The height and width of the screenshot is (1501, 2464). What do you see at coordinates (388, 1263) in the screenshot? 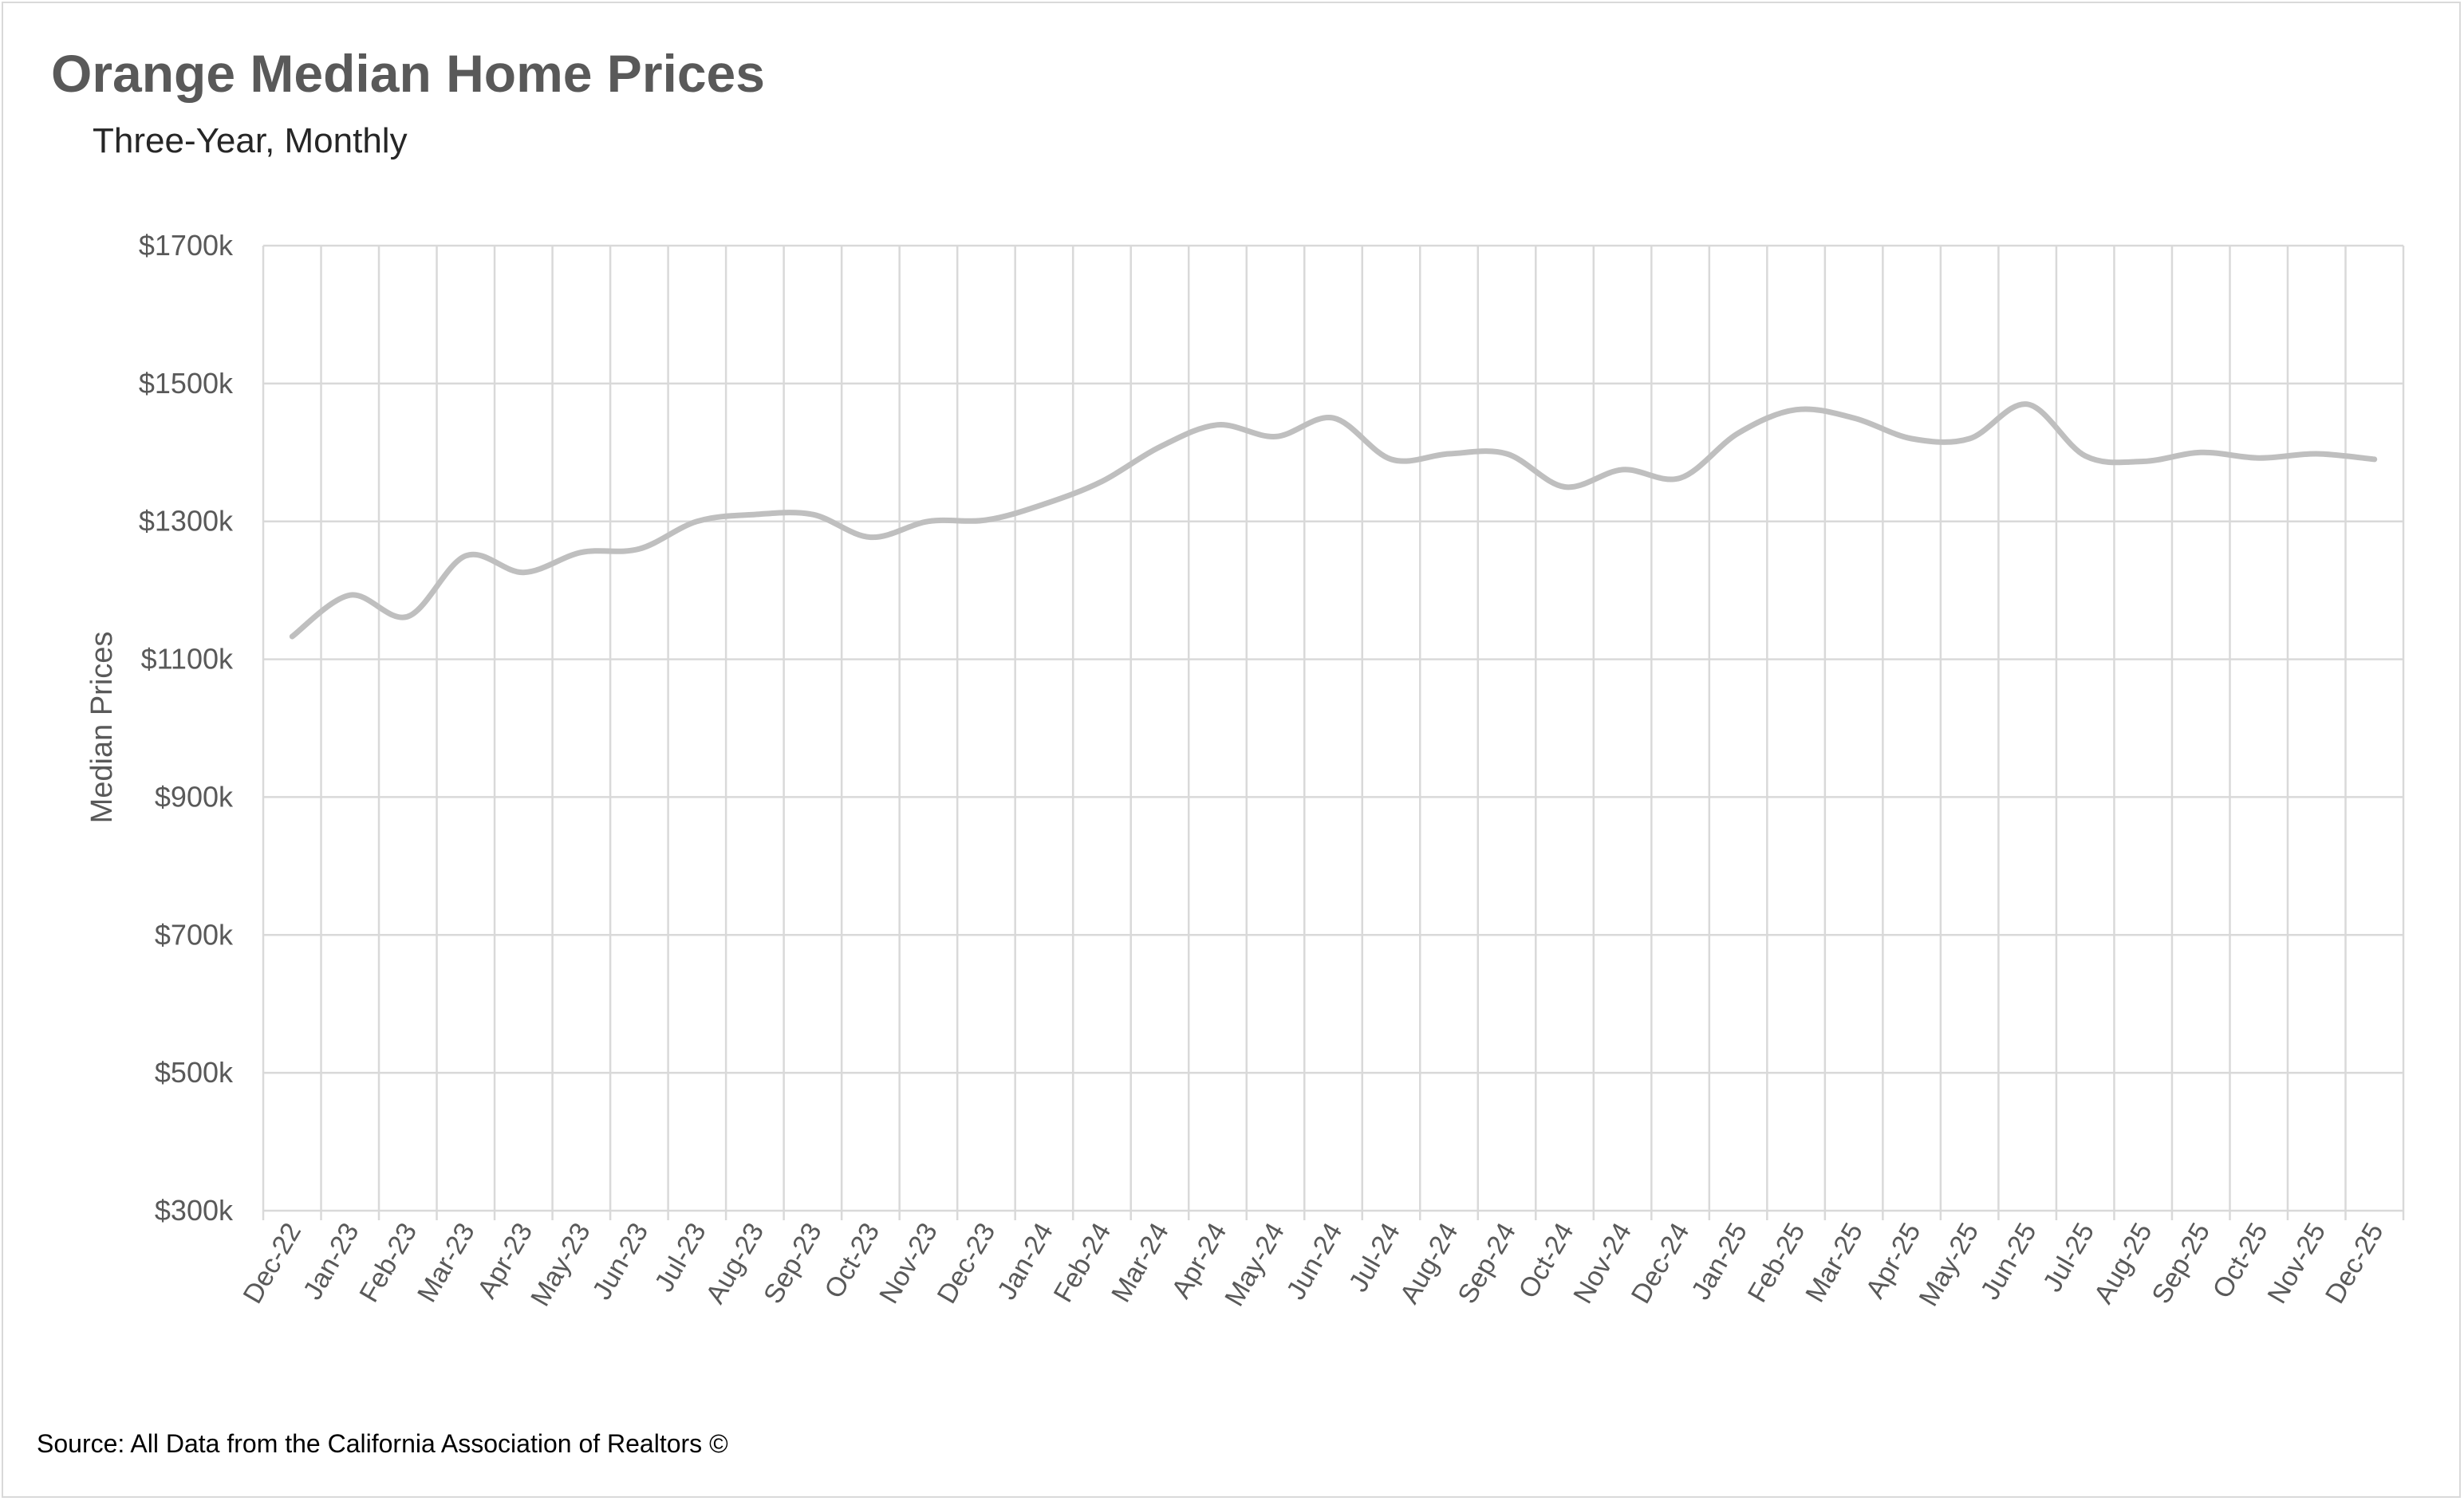
I see `x-tick-label: Feb-23` at bounding box center [388, 1263].